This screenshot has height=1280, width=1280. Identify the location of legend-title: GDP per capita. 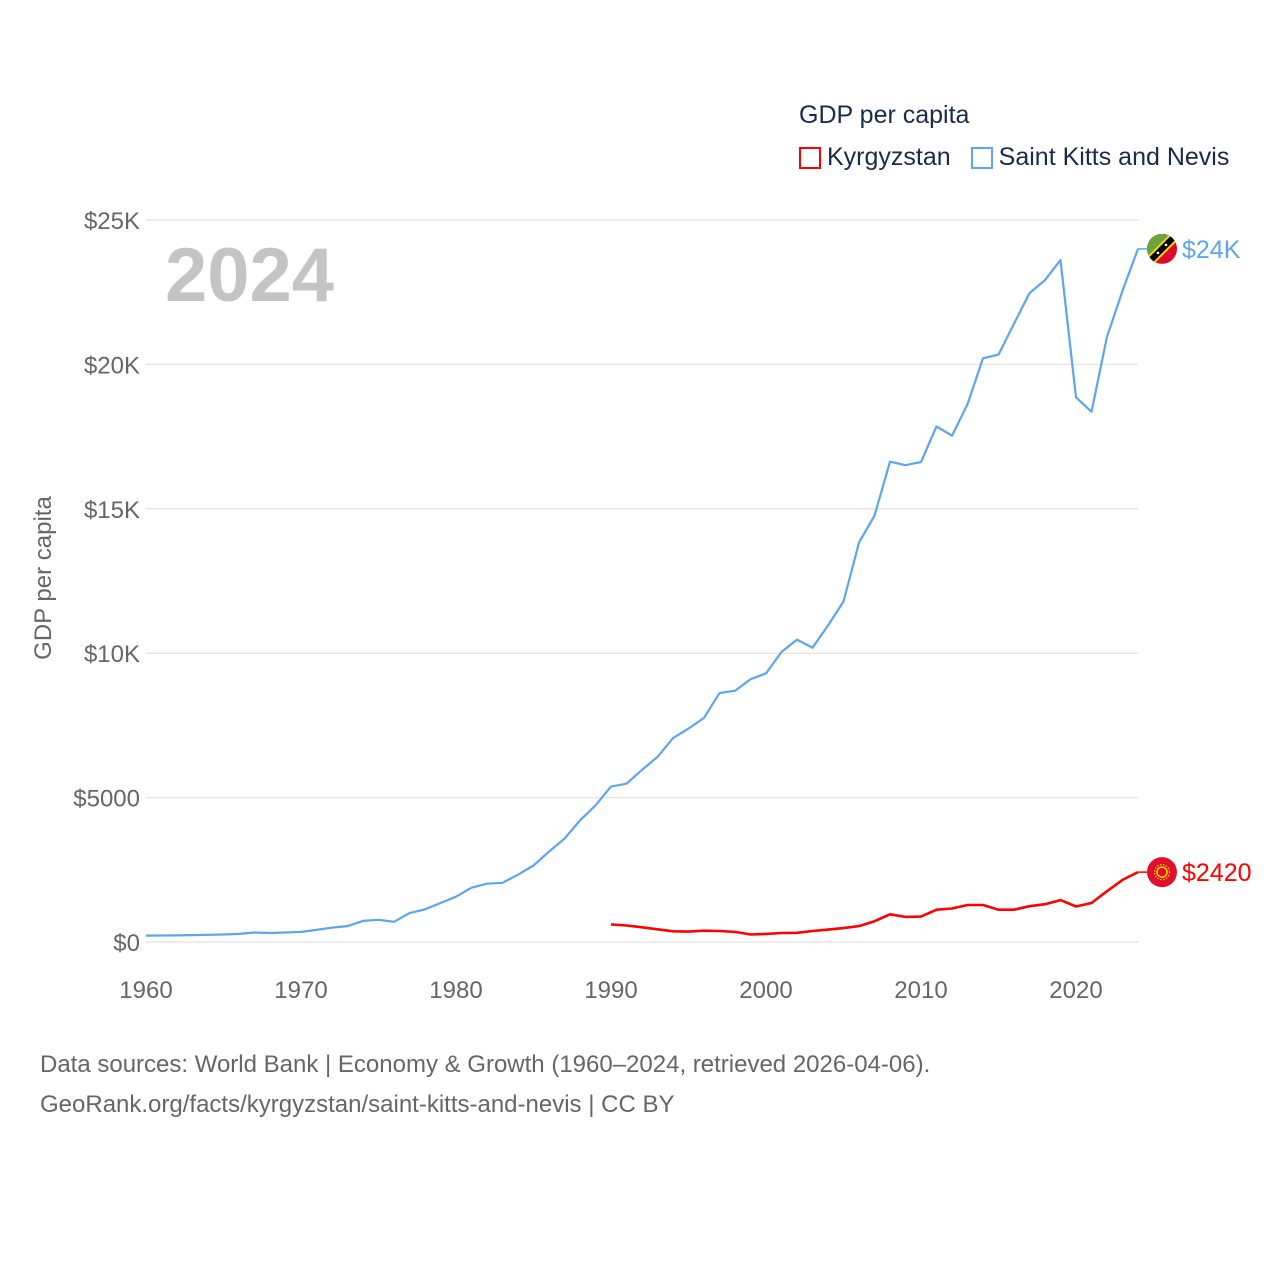
(884, 115).